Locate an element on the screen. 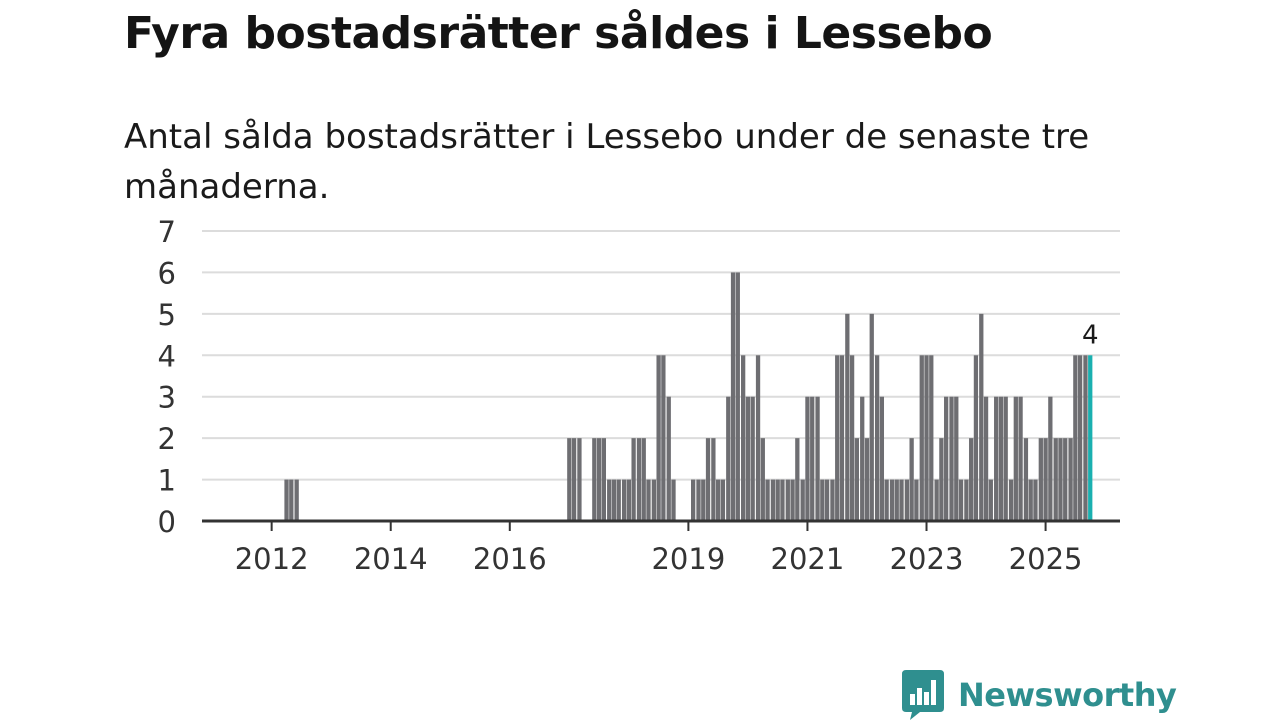  y-tick-label: 0 is located at coordinates (167, 522).